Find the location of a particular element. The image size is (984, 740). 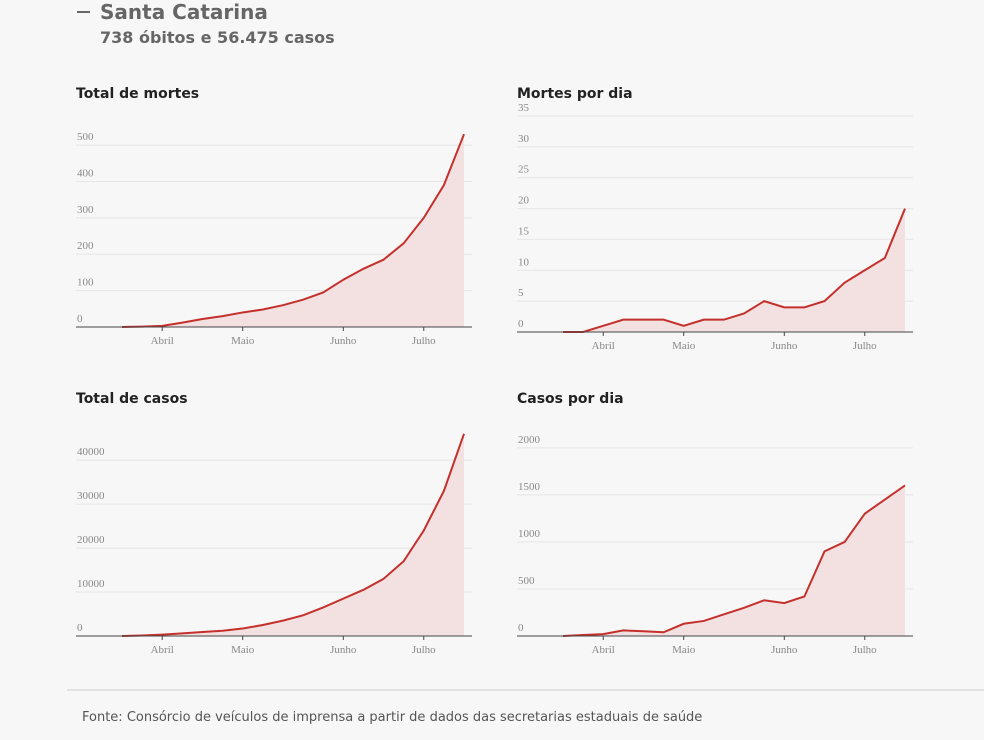

y-tick-label: 100 is located at coordinates (85, 283).